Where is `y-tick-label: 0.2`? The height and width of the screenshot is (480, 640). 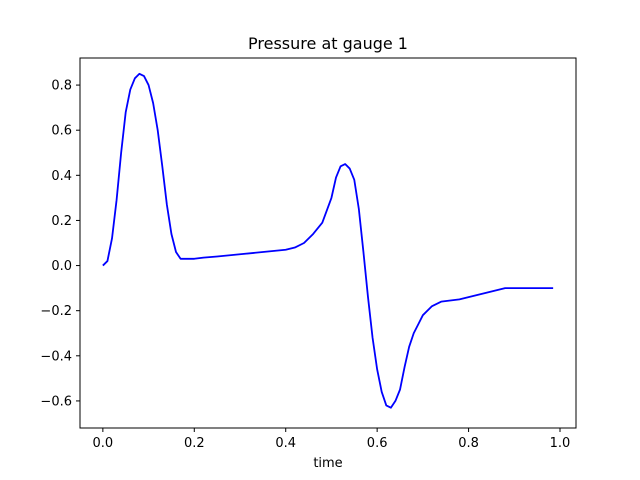 y-tick-label: 0.2 is located at coordinates (61, 221).